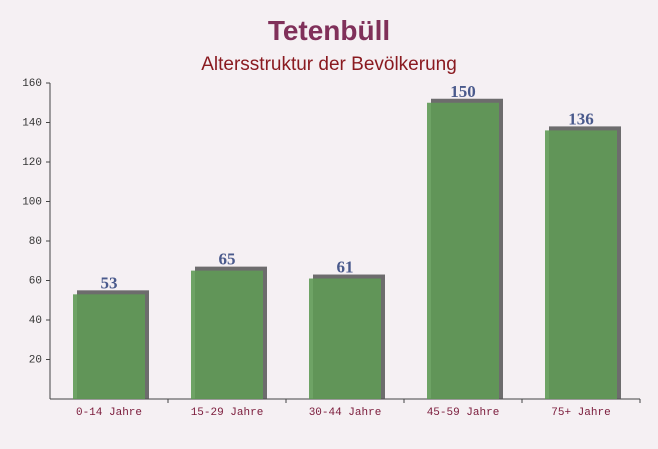  What do you see at coordinates (32, 123) in the screenshot?
I see `y-tick-label: 140` at bounding box center [32, 123].